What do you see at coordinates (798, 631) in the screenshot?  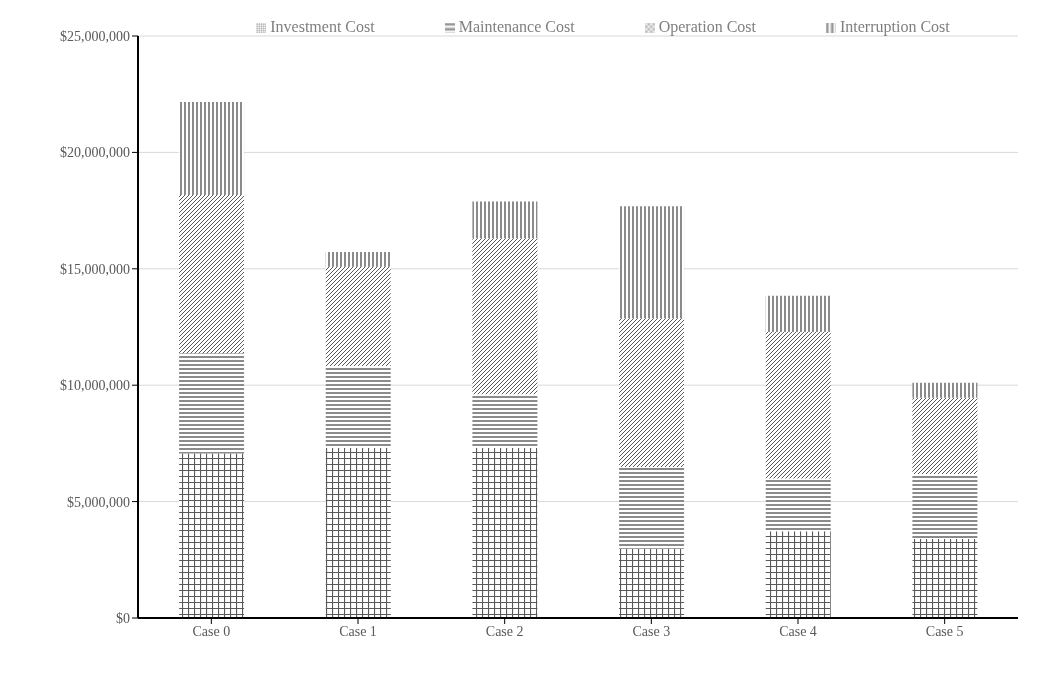 I see `x-tick-label: Case 4` at bounding box center [798, 631].